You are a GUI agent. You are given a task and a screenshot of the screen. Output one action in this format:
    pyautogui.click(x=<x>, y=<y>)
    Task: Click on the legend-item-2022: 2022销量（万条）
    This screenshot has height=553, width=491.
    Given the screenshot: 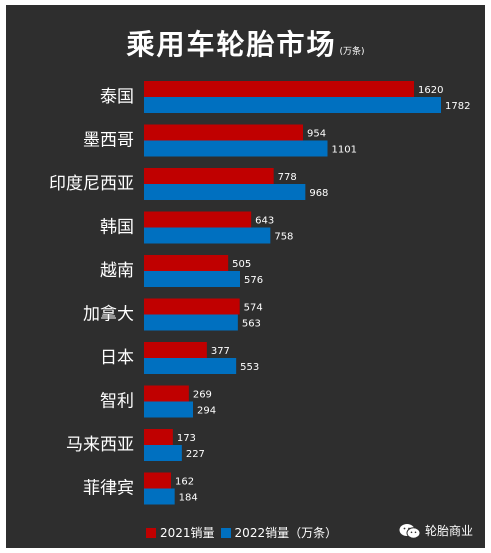 What is the action you would take?
    pyautogui.click(x=279, y=532)
    